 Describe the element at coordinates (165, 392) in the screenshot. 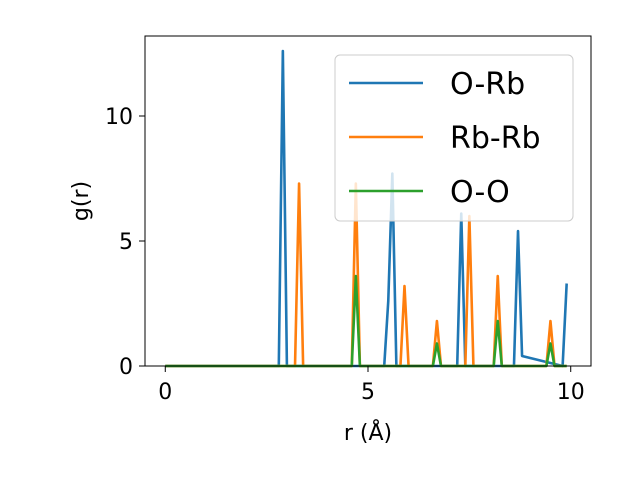

I see `x-tick-label: 0` at that location.